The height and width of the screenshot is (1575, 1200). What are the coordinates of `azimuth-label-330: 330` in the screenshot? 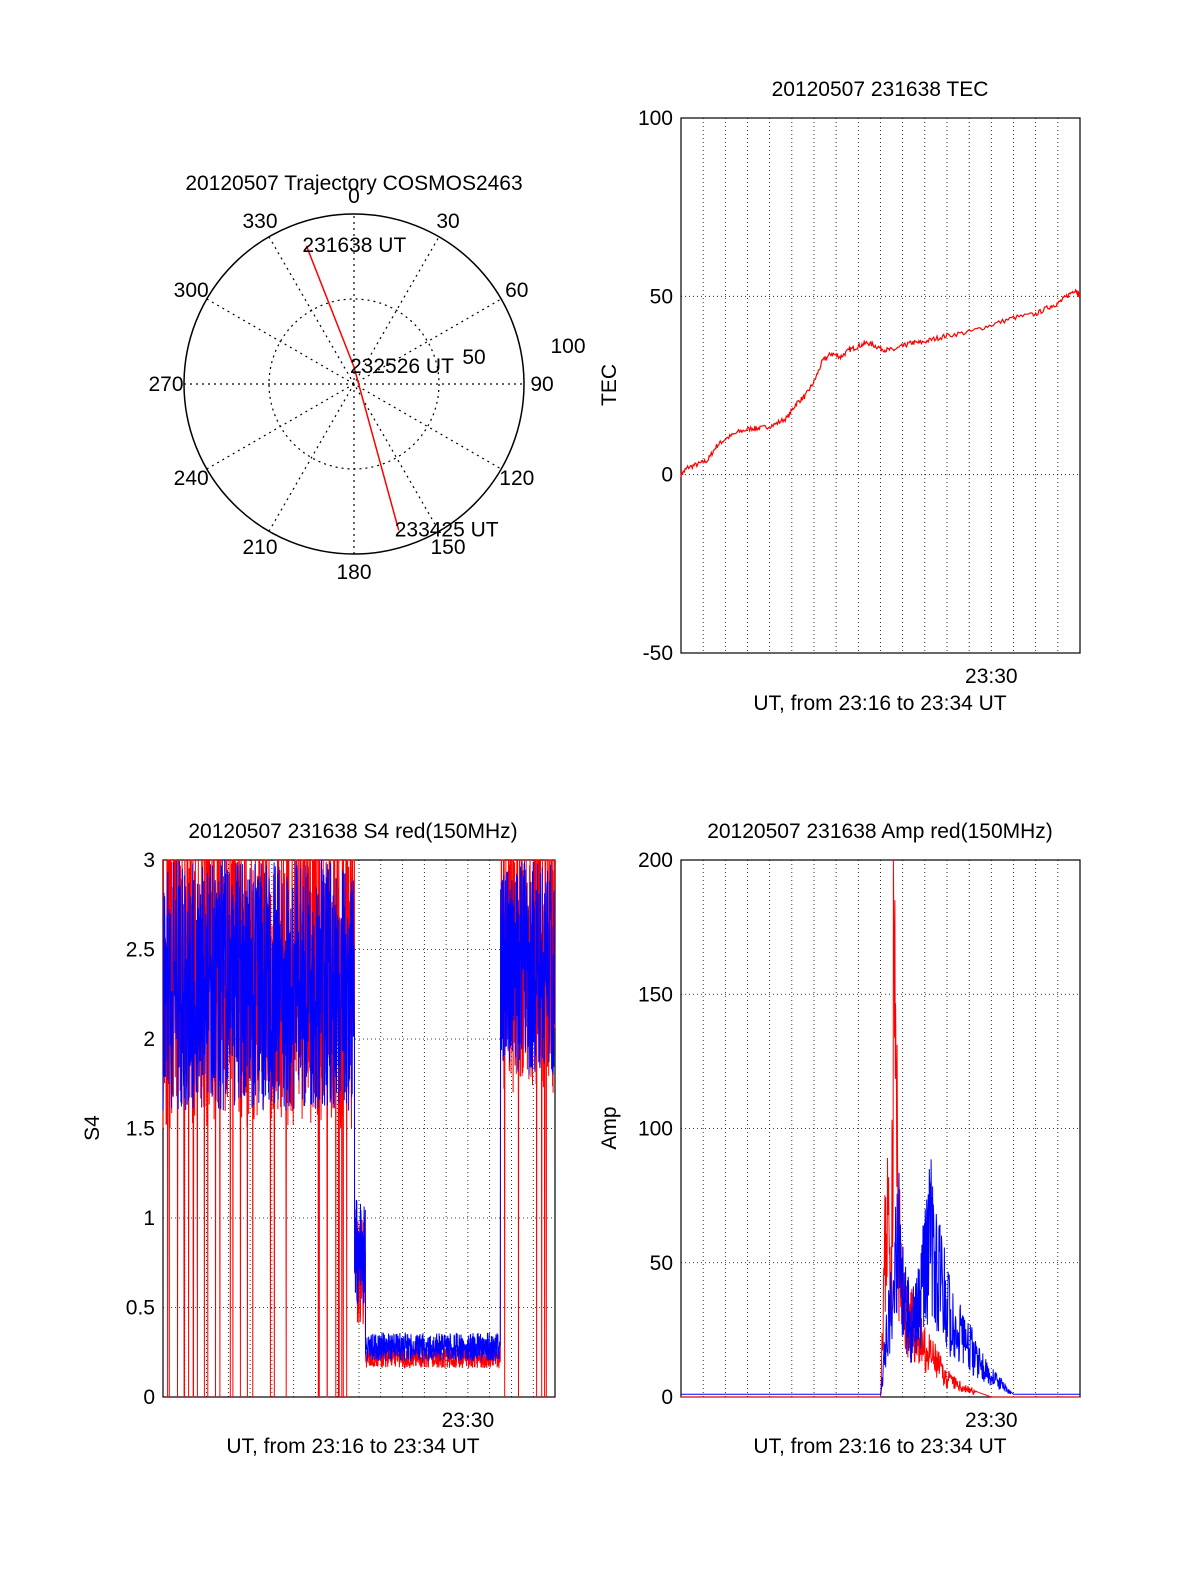 It's located at (259, 221).